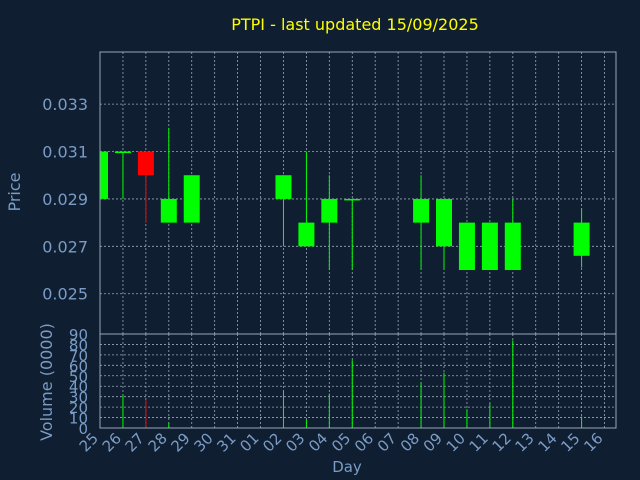 The height and width of the screenshot is (480, 640). I want to click on volume-tick-label: 50, so click(78, 377).